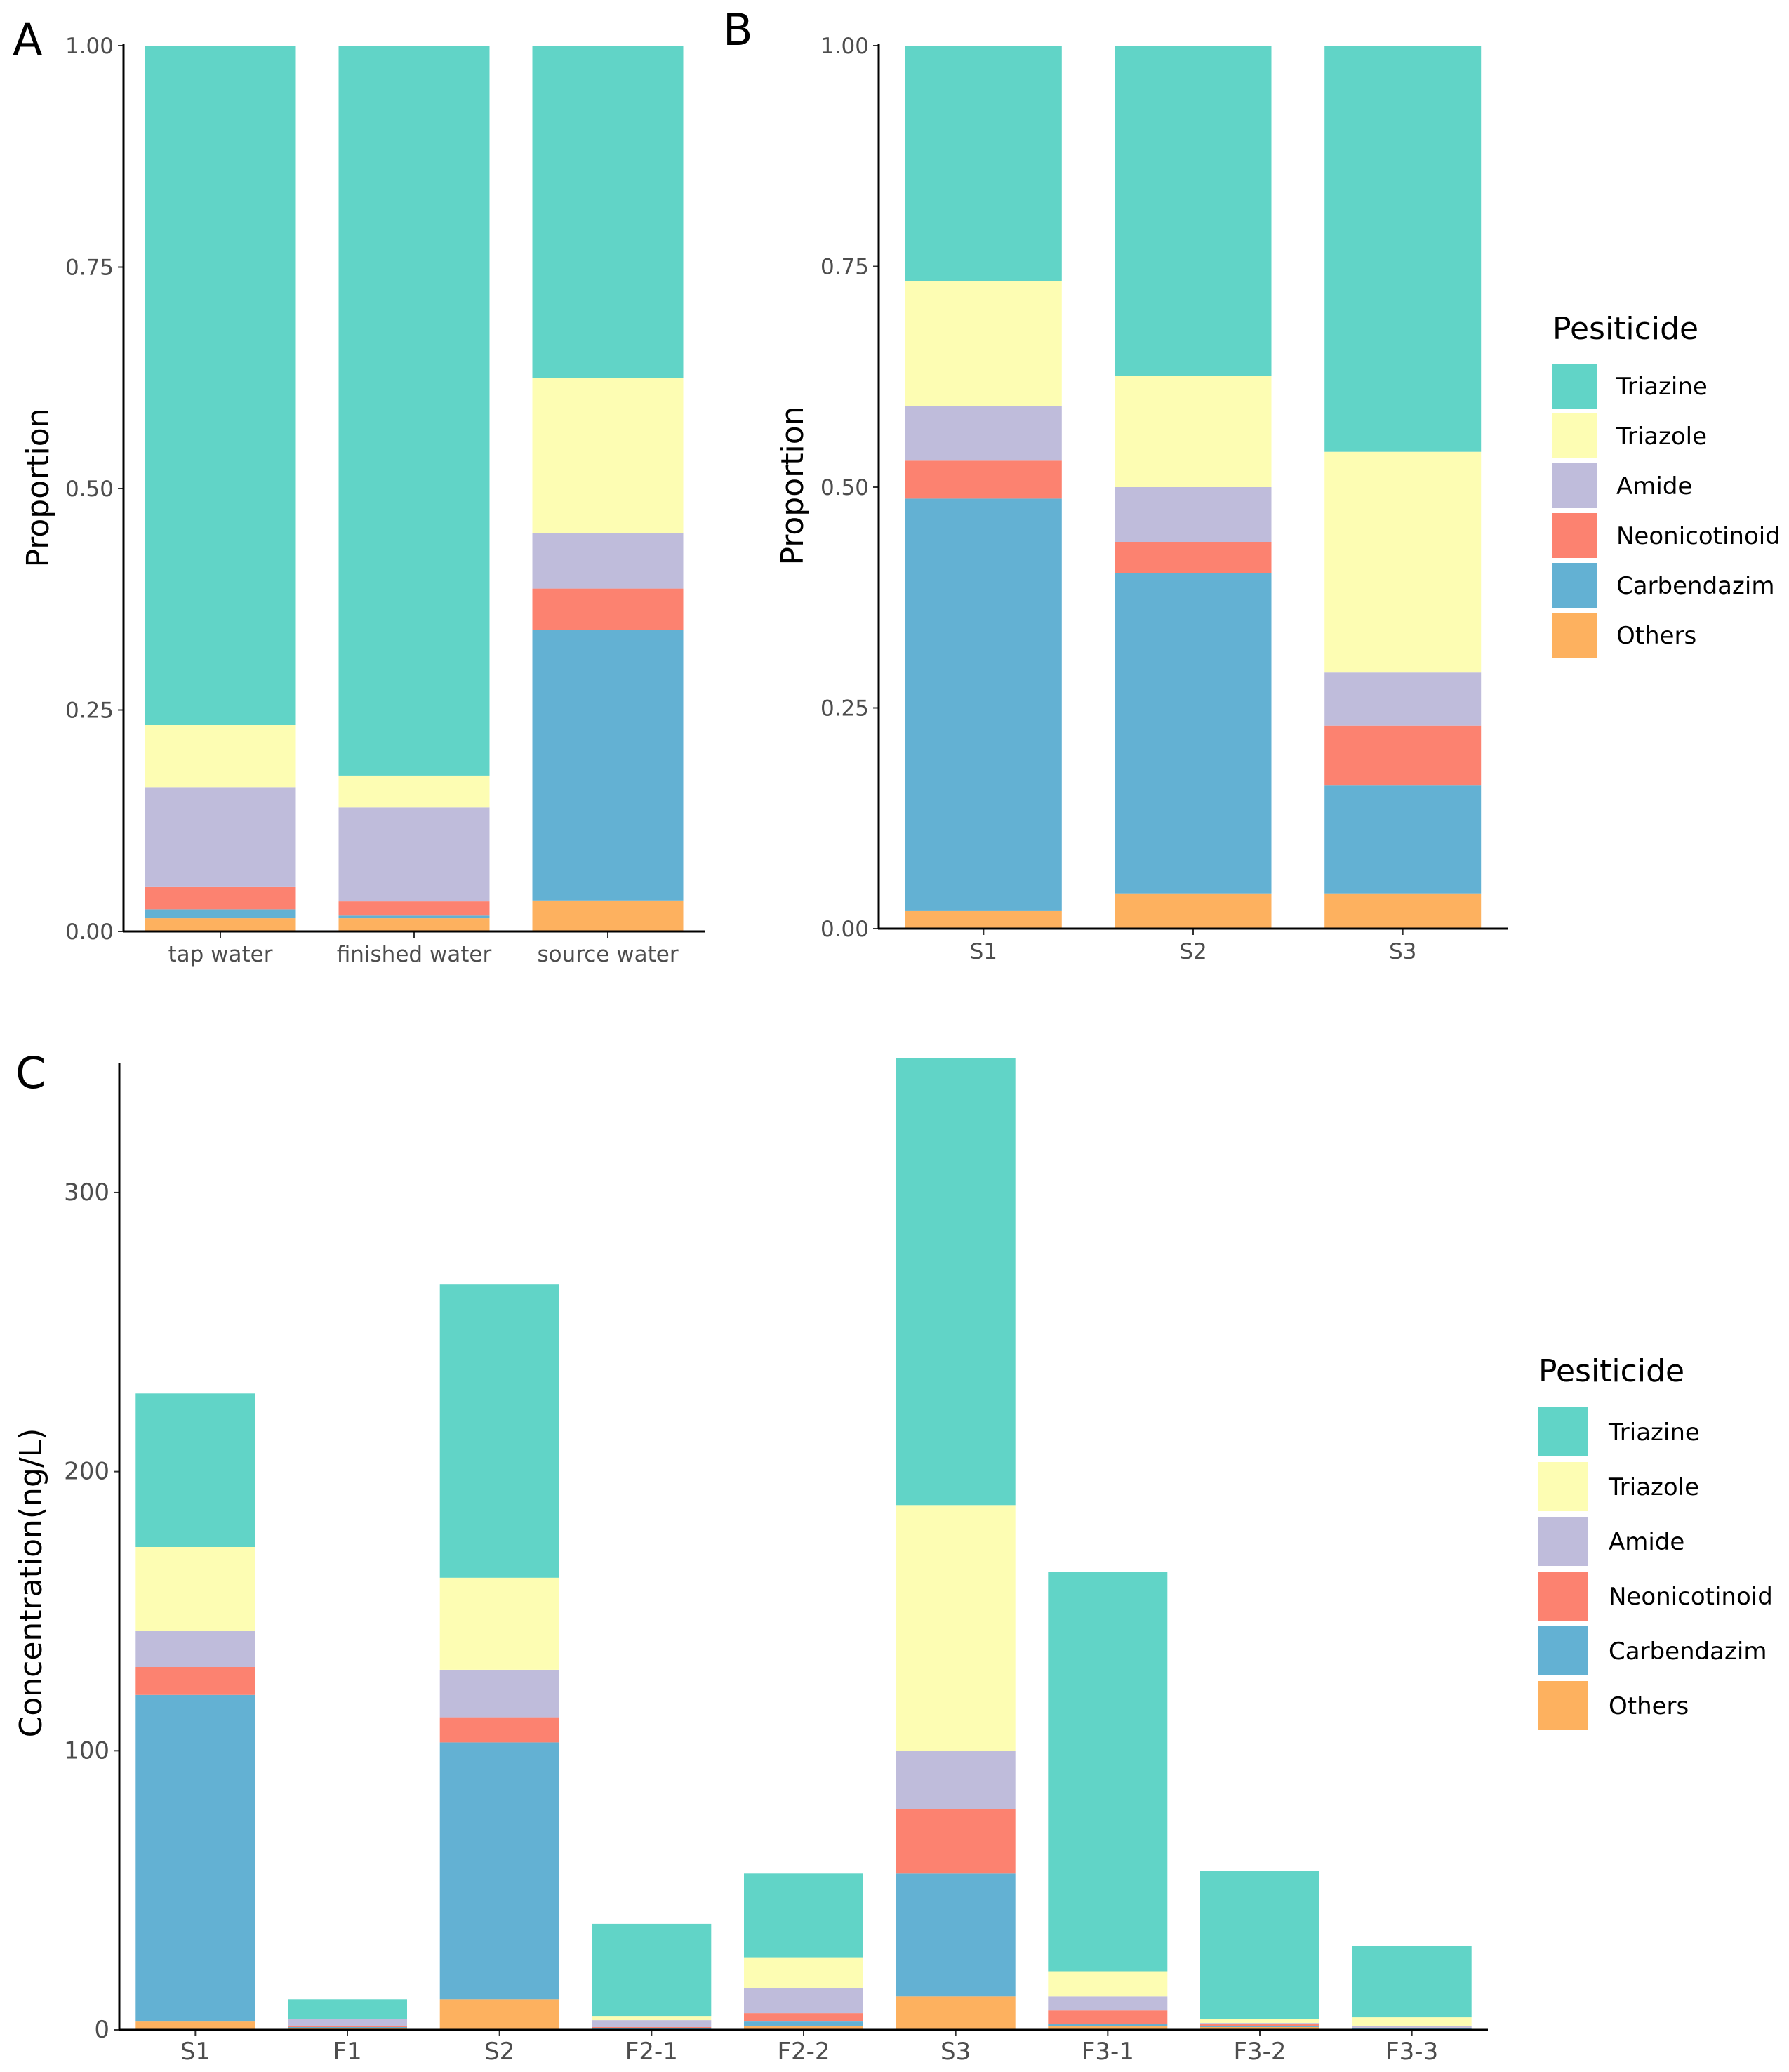  Describe the element at coordinates (89, 490) in the screenshot. I see `y-tick-label-a-0-50: 0.50` at that location.